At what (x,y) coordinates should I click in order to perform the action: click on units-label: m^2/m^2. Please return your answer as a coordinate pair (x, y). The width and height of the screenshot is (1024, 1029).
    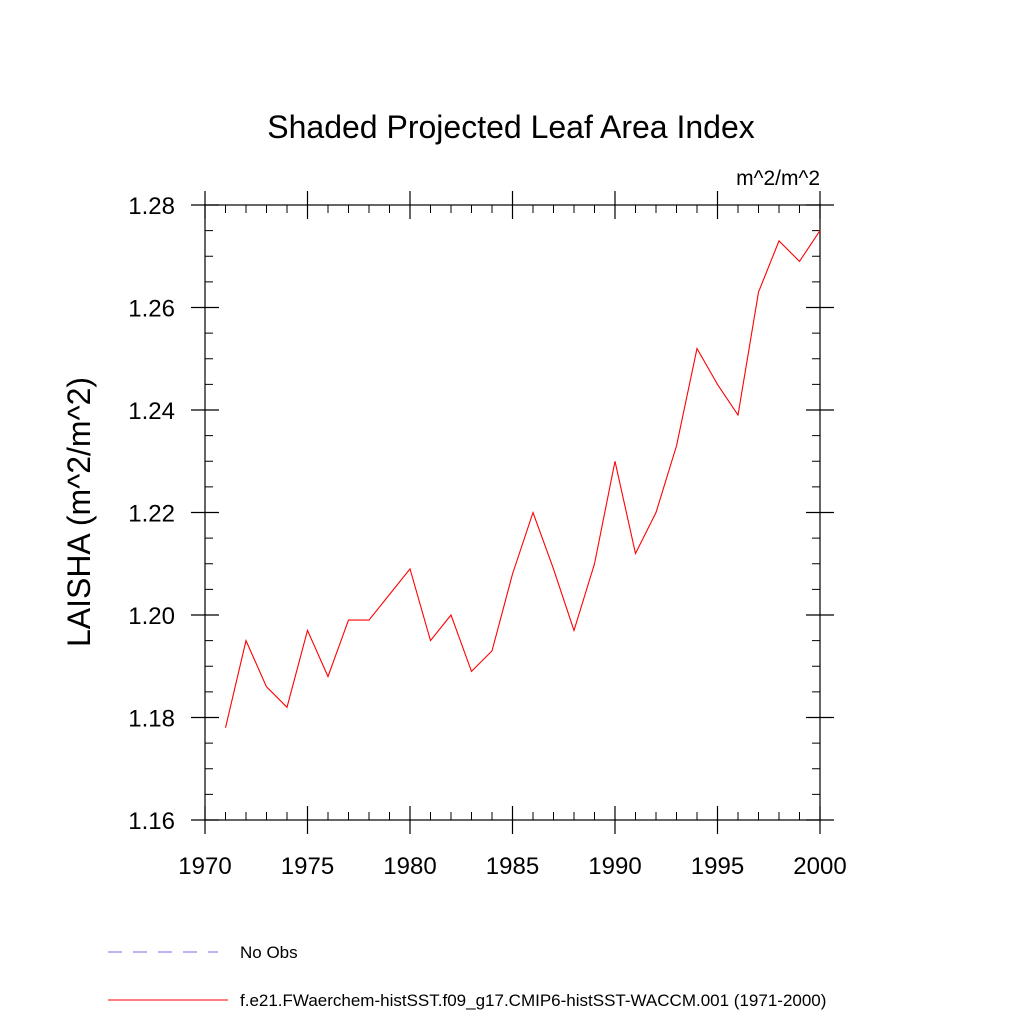
    Looking at the image, I should click on (778, 178).